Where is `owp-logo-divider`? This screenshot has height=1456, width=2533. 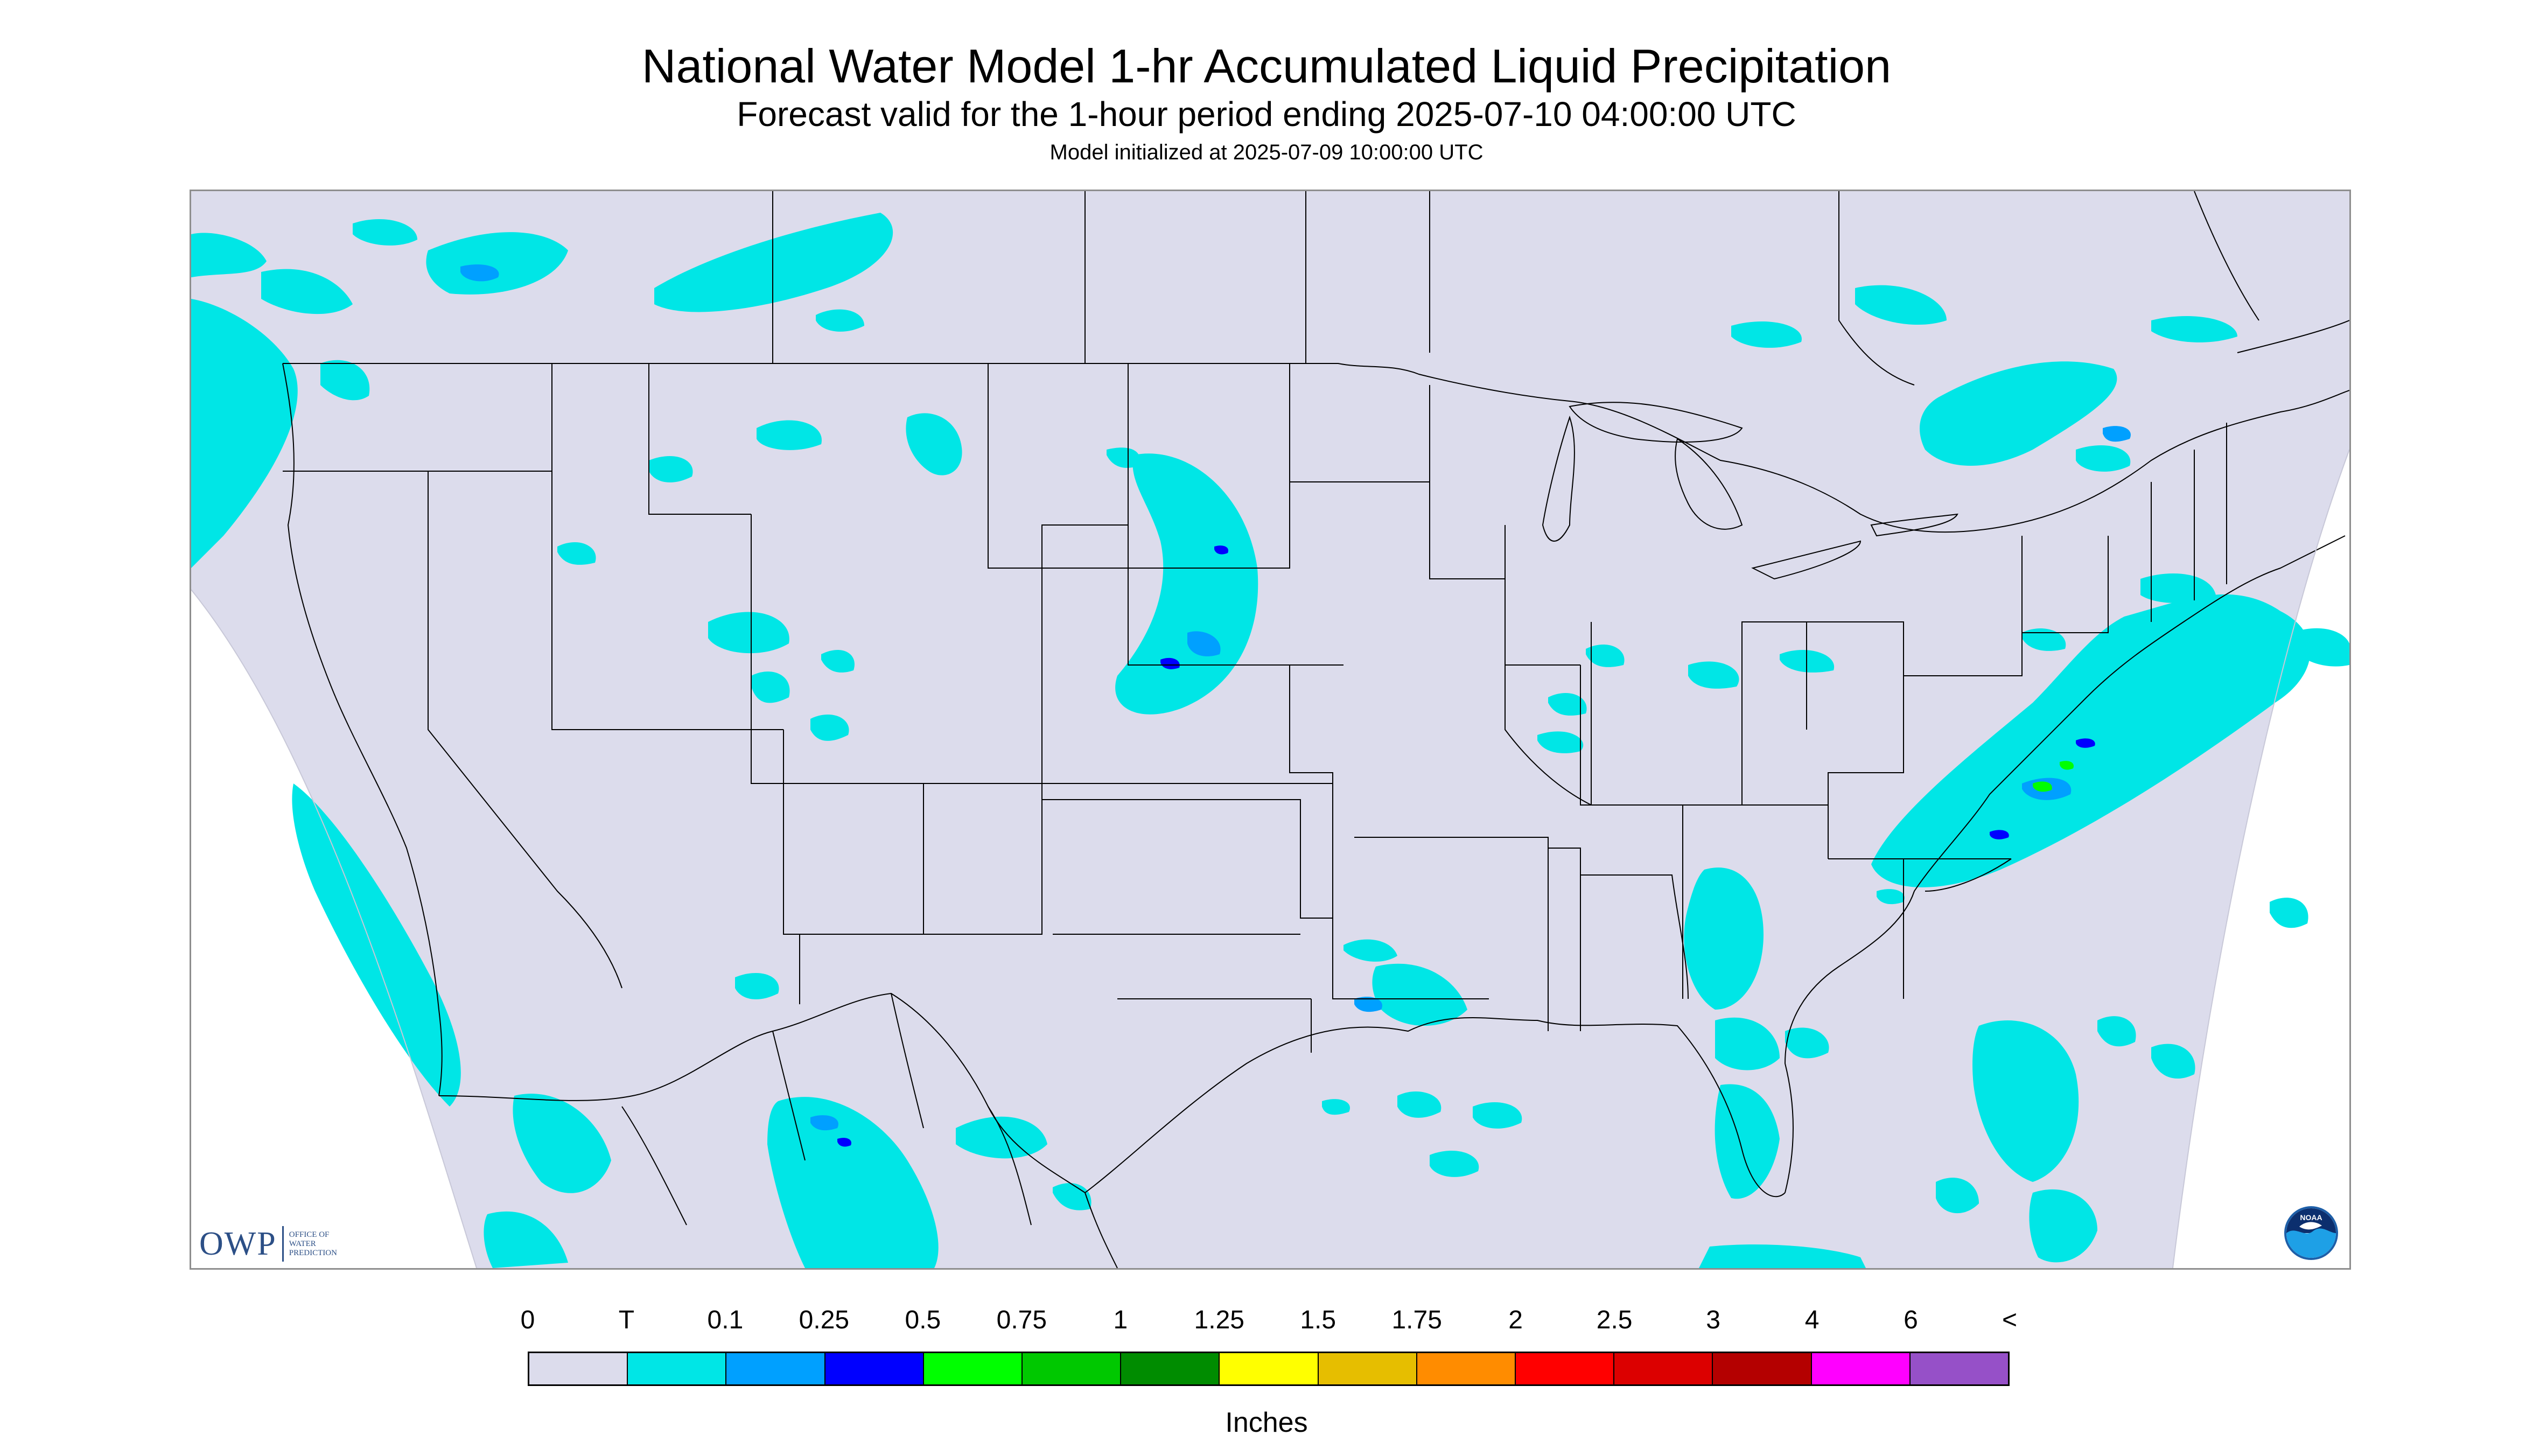 owp-logo-divider is located at coordinates (283, 1244).